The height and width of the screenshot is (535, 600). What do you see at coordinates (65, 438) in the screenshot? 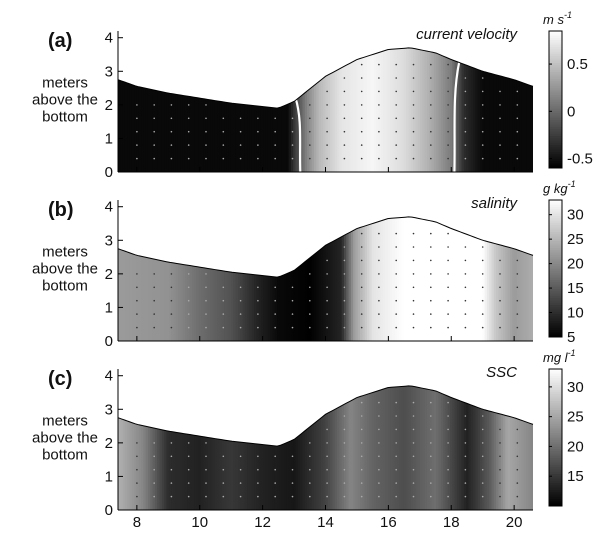
I see `y-axis-label: meters above the bottom` at bounding box center [65, 438].